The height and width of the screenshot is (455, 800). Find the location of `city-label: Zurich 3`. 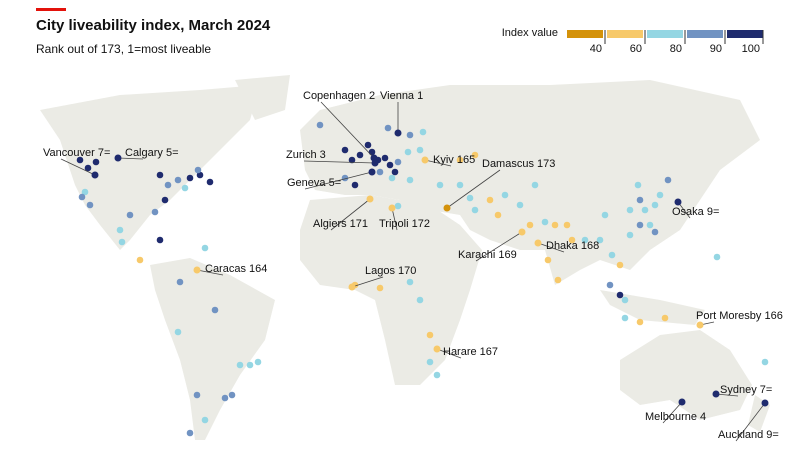

city-label: Zurich 3 is located at coordinates (306, 155).